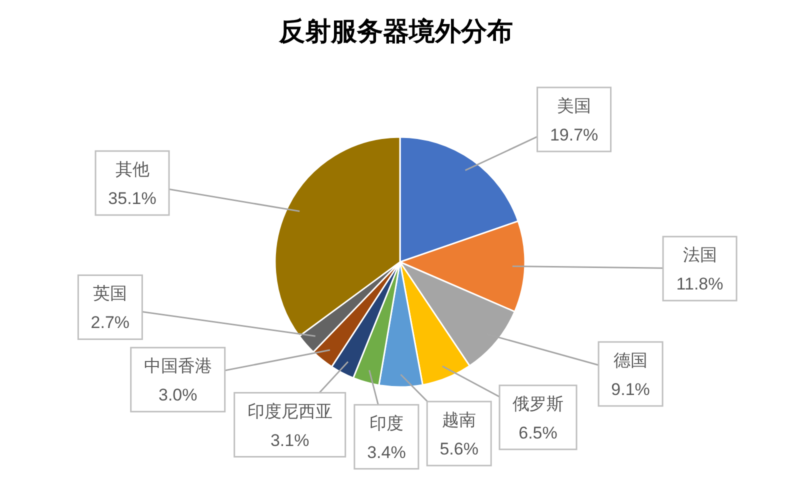 This screenshot has width=792, height=488. Describe the element at coordinates (132, 170) in the screenshot. I see `slice-label: 其他` at that location.